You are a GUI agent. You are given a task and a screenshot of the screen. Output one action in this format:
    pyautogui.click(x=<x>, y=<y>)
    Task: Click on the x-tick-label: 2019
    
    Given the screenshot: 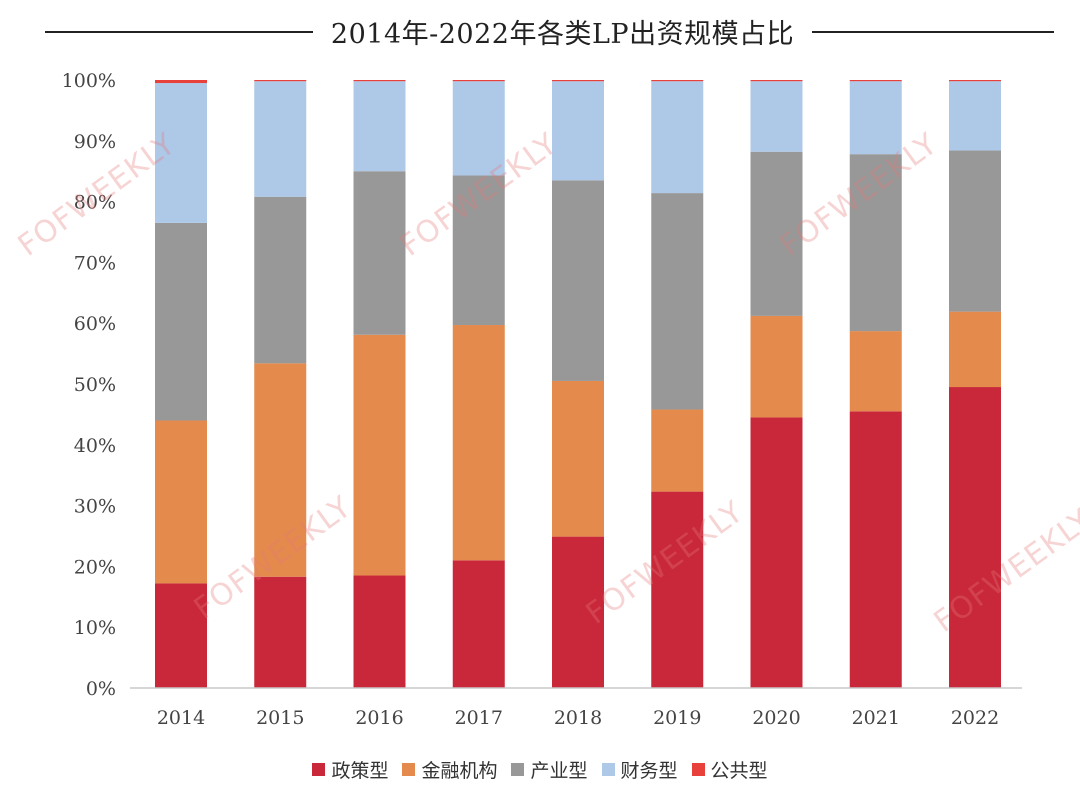 What is the action you would take?
    pyautogui.click(x=677, y=718)
    